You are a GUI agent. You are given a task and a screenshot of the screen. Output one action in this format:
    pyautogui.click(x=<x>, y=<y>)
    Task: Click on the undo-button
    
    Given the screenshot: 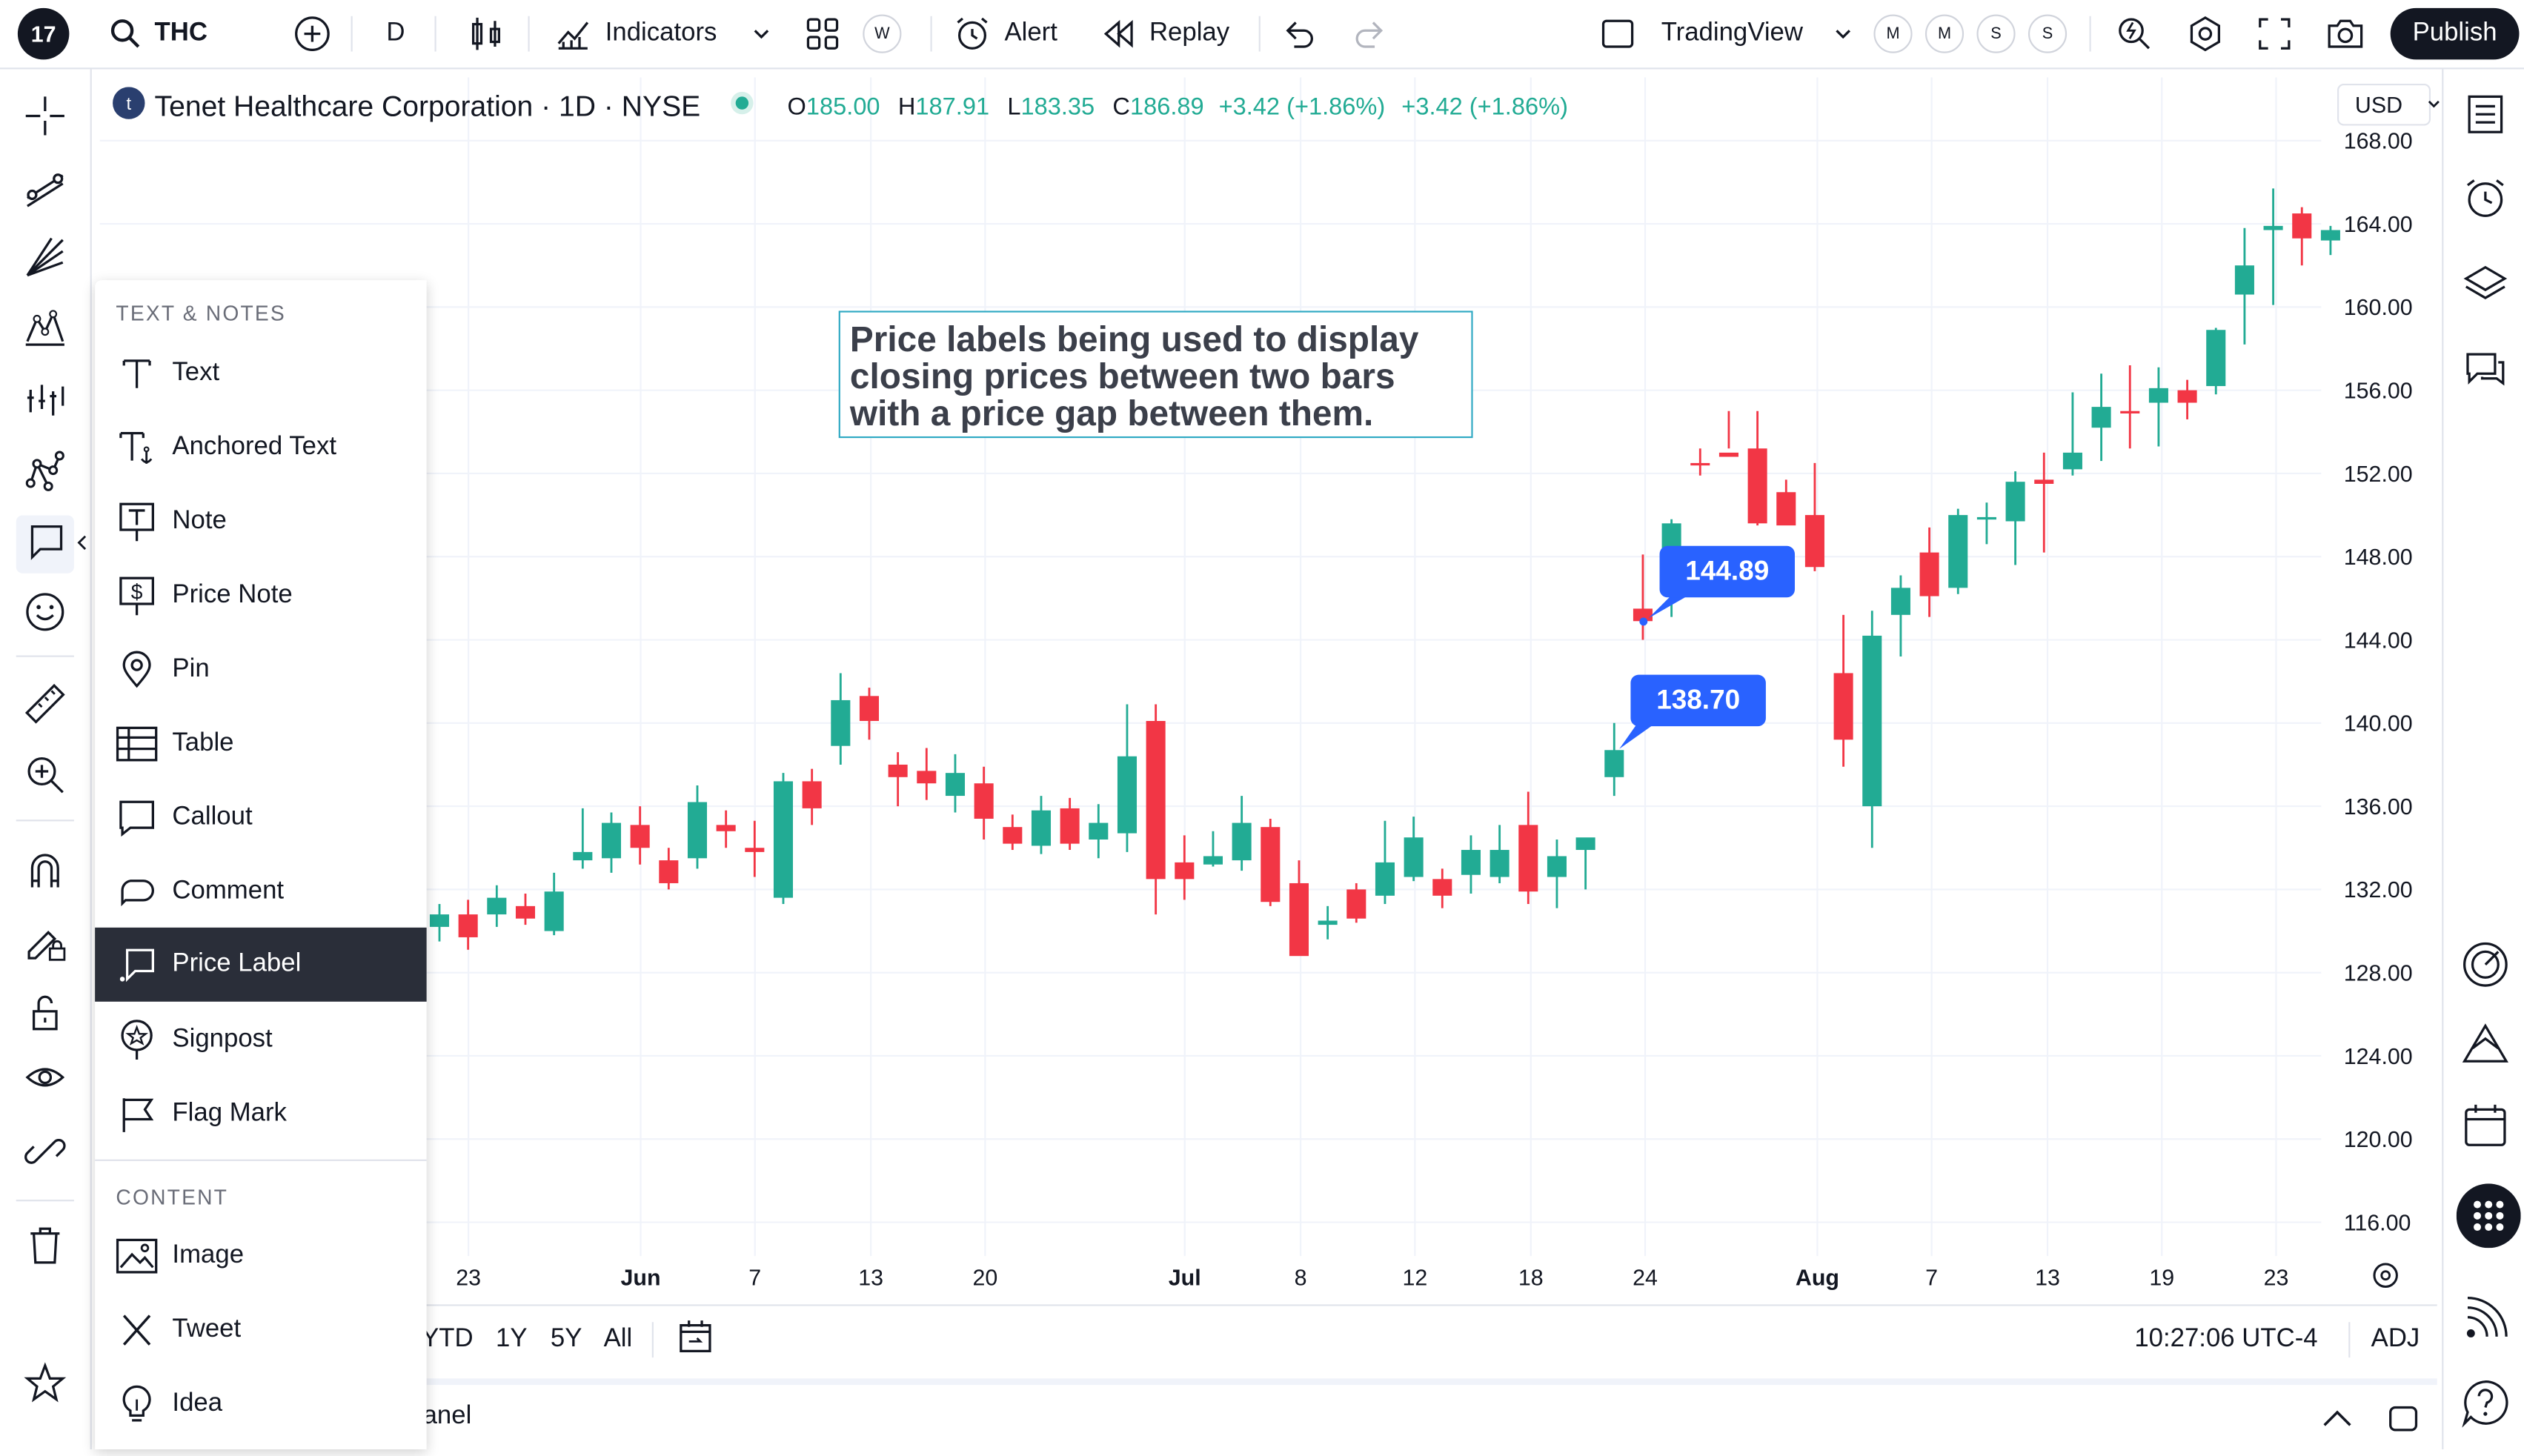 What is the action you would take?
    pyautogui.click(x=1299, y=33)
    